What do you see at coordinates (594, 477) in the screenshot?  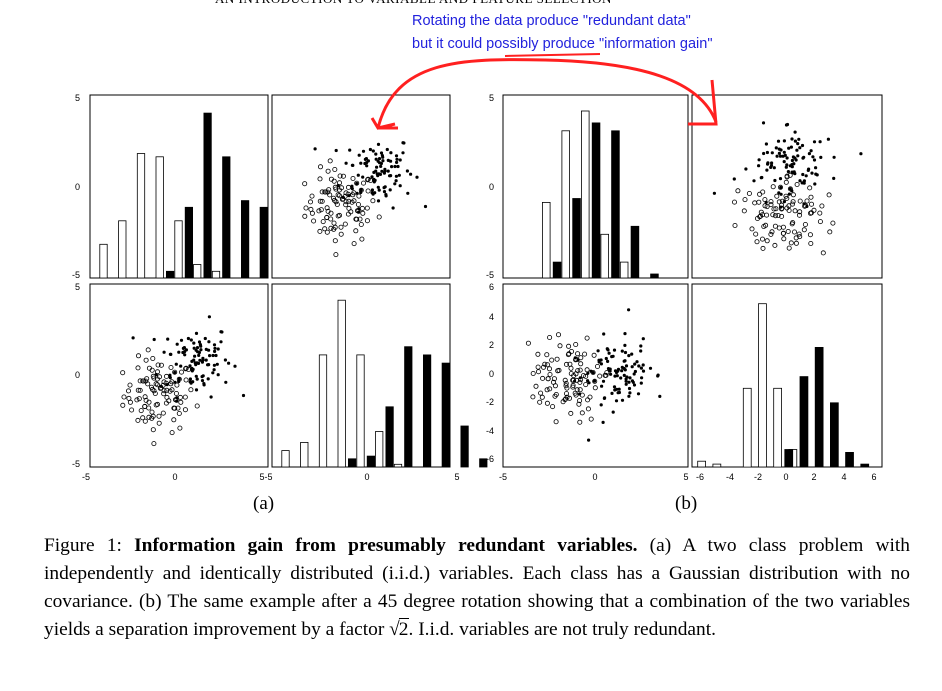 I see `tick-b-x-left-0: 0` at bounding box center [594, 477].